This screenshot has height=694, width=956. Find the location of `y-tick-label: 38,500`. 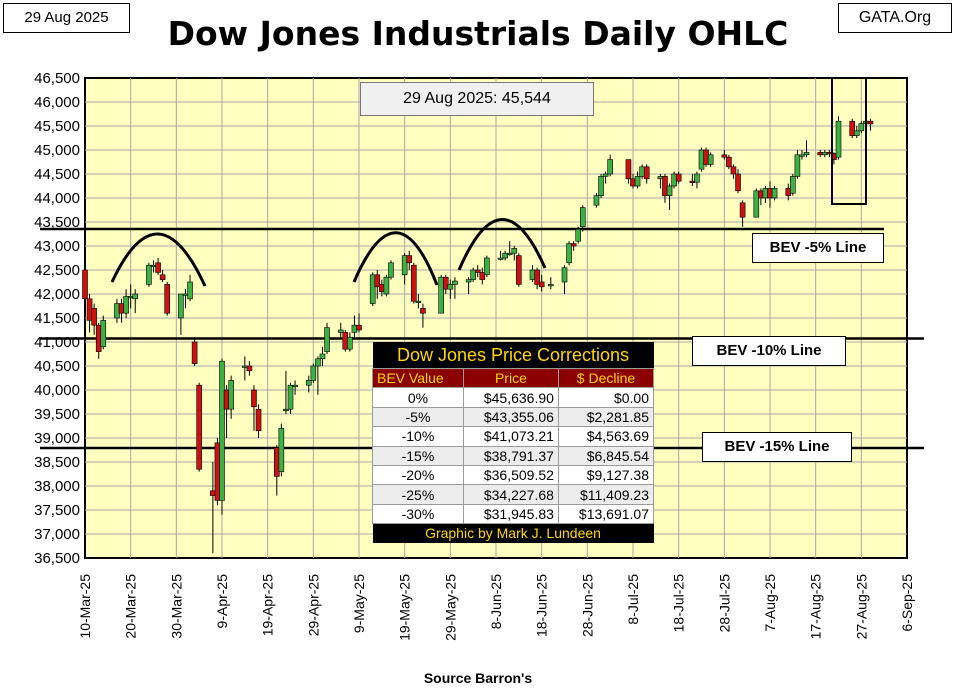

y-tick-label: 38,500 is located at coordinates (57, 462).